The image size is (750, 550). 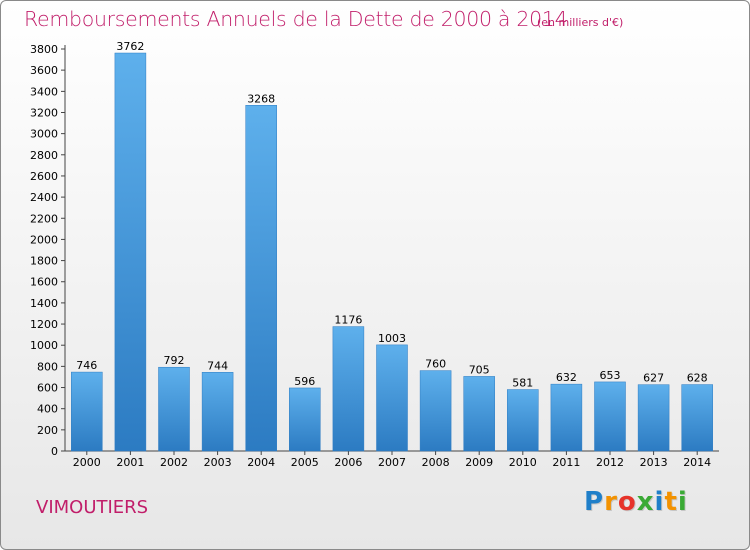 I want to click on logo-letter: r, so click(x=611, y=502).